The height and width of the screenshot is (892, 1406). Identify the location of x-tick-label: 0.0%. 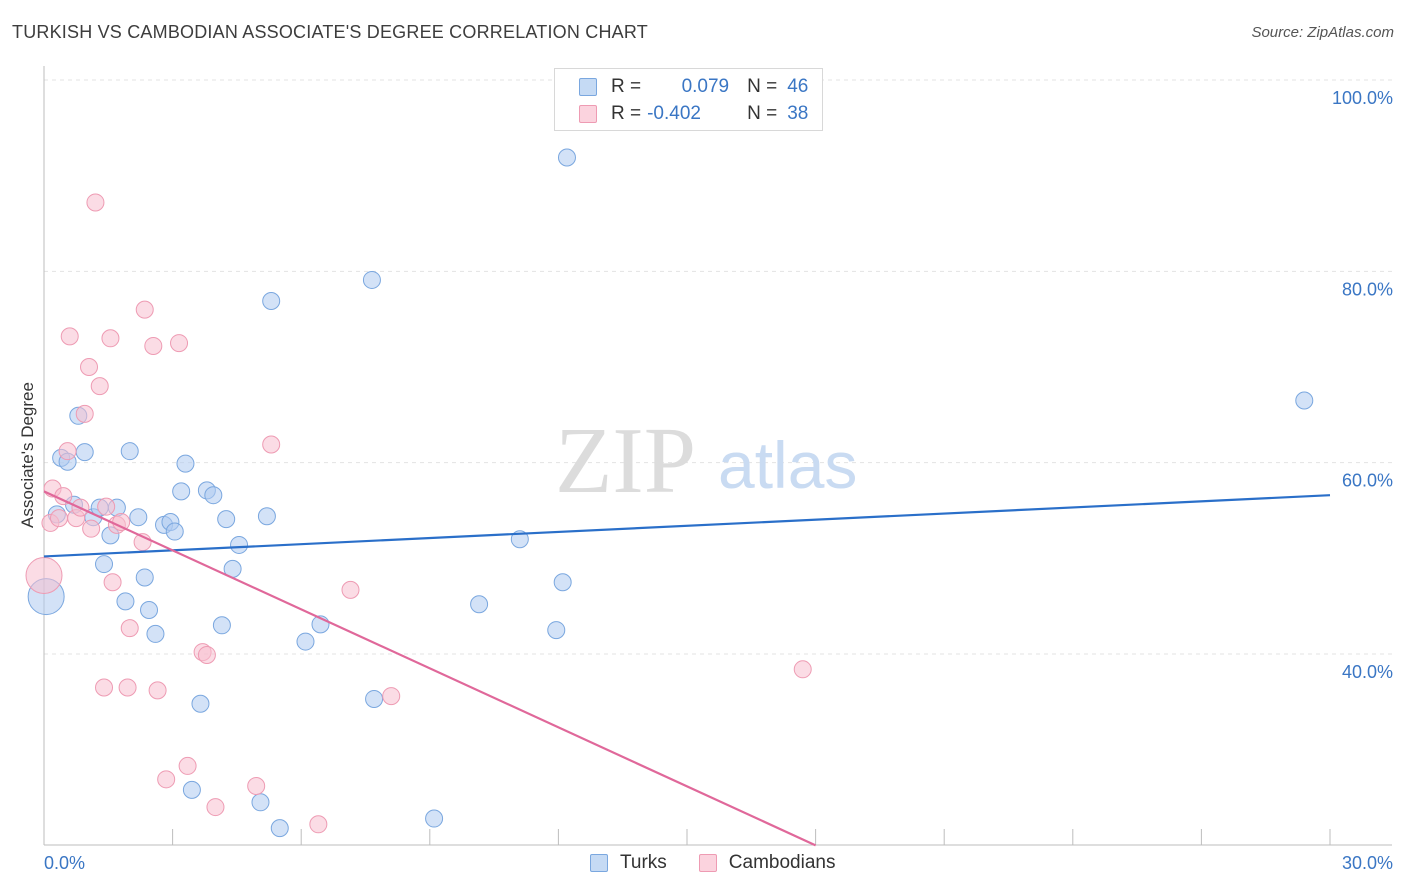
(64, 863).